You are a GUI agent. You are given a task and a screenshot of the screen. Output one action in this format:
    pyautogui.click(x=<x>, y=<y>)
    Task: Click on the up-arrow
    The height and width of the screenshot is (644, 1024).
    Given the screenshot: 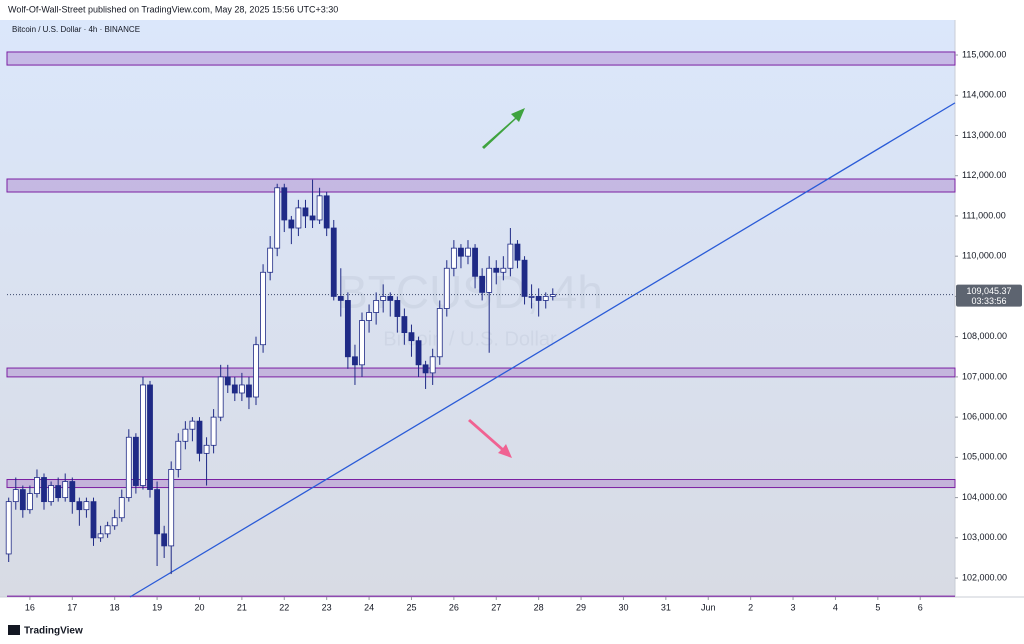 What is the action you would take?
    pyautogui.click(x=503, y=128)
    